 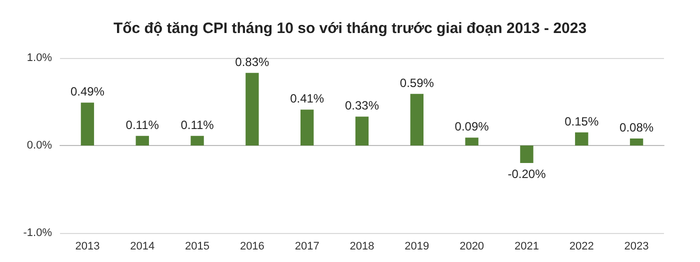 What do you see at coordinates (87, 91) in the screenshot?
I see `data-label: 0.49%` at bounding box center [87, 91].